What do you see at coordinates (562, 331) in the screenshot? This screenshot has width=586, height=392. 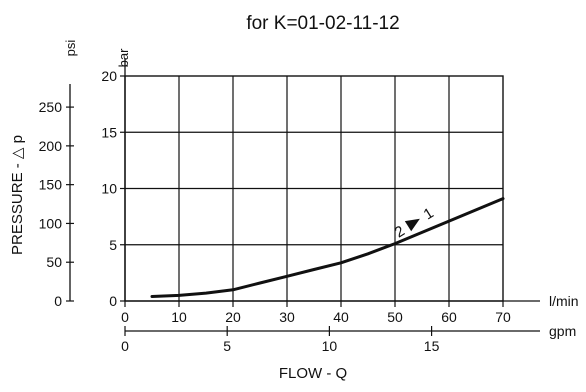 I see `x-unit-gpm: gpm` at bounding box center [562, 331].